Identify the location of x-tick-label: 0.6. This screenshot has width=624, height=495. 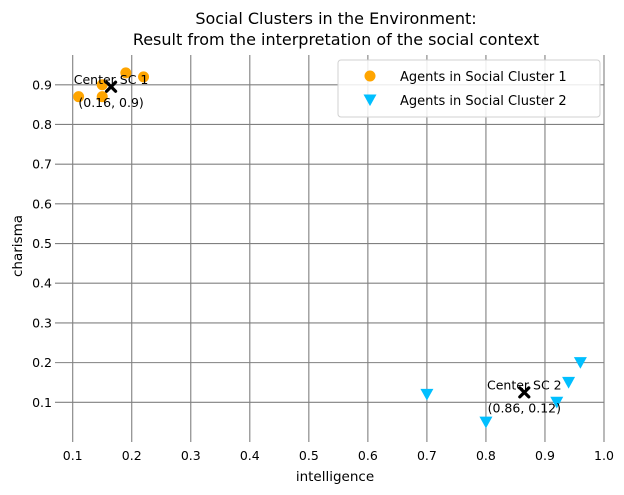
(368, 455).